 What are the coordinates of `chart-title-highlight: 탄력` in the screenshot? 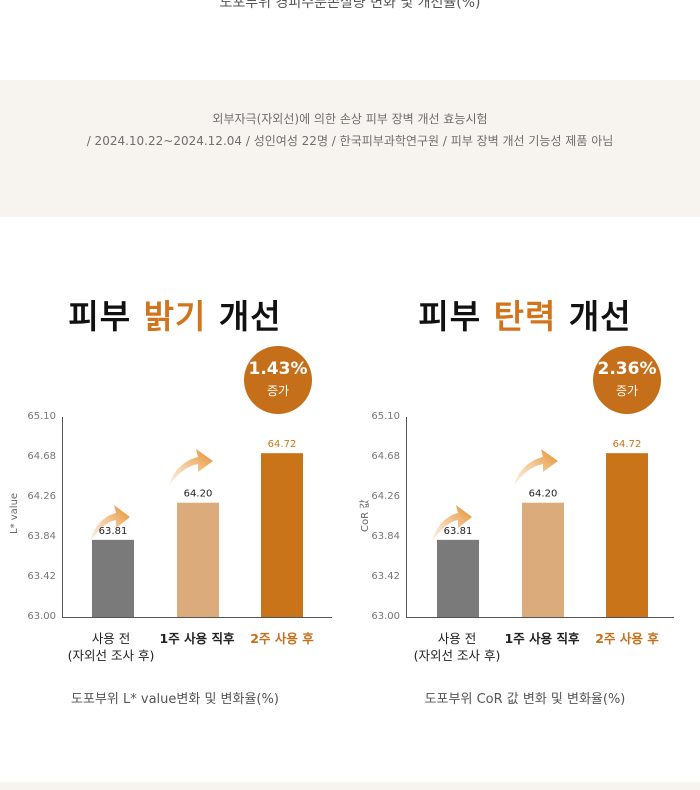 It's located at (525, 316).